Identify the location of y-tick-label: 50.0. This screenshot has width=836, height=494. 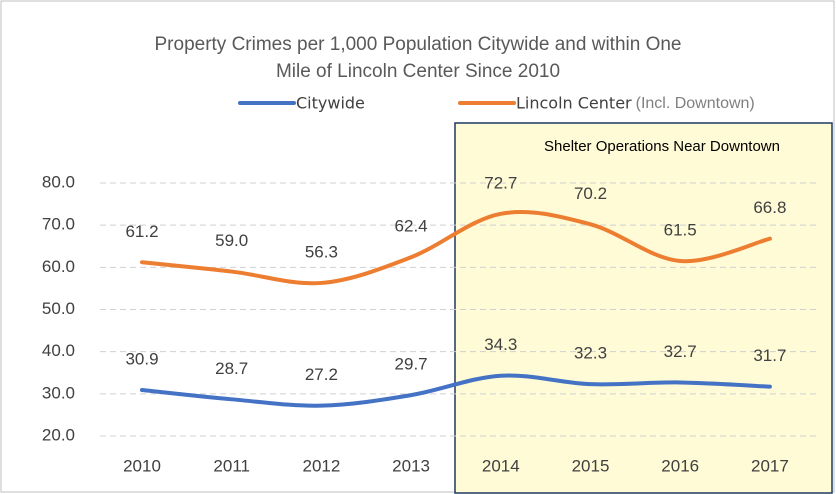
(58, 308).